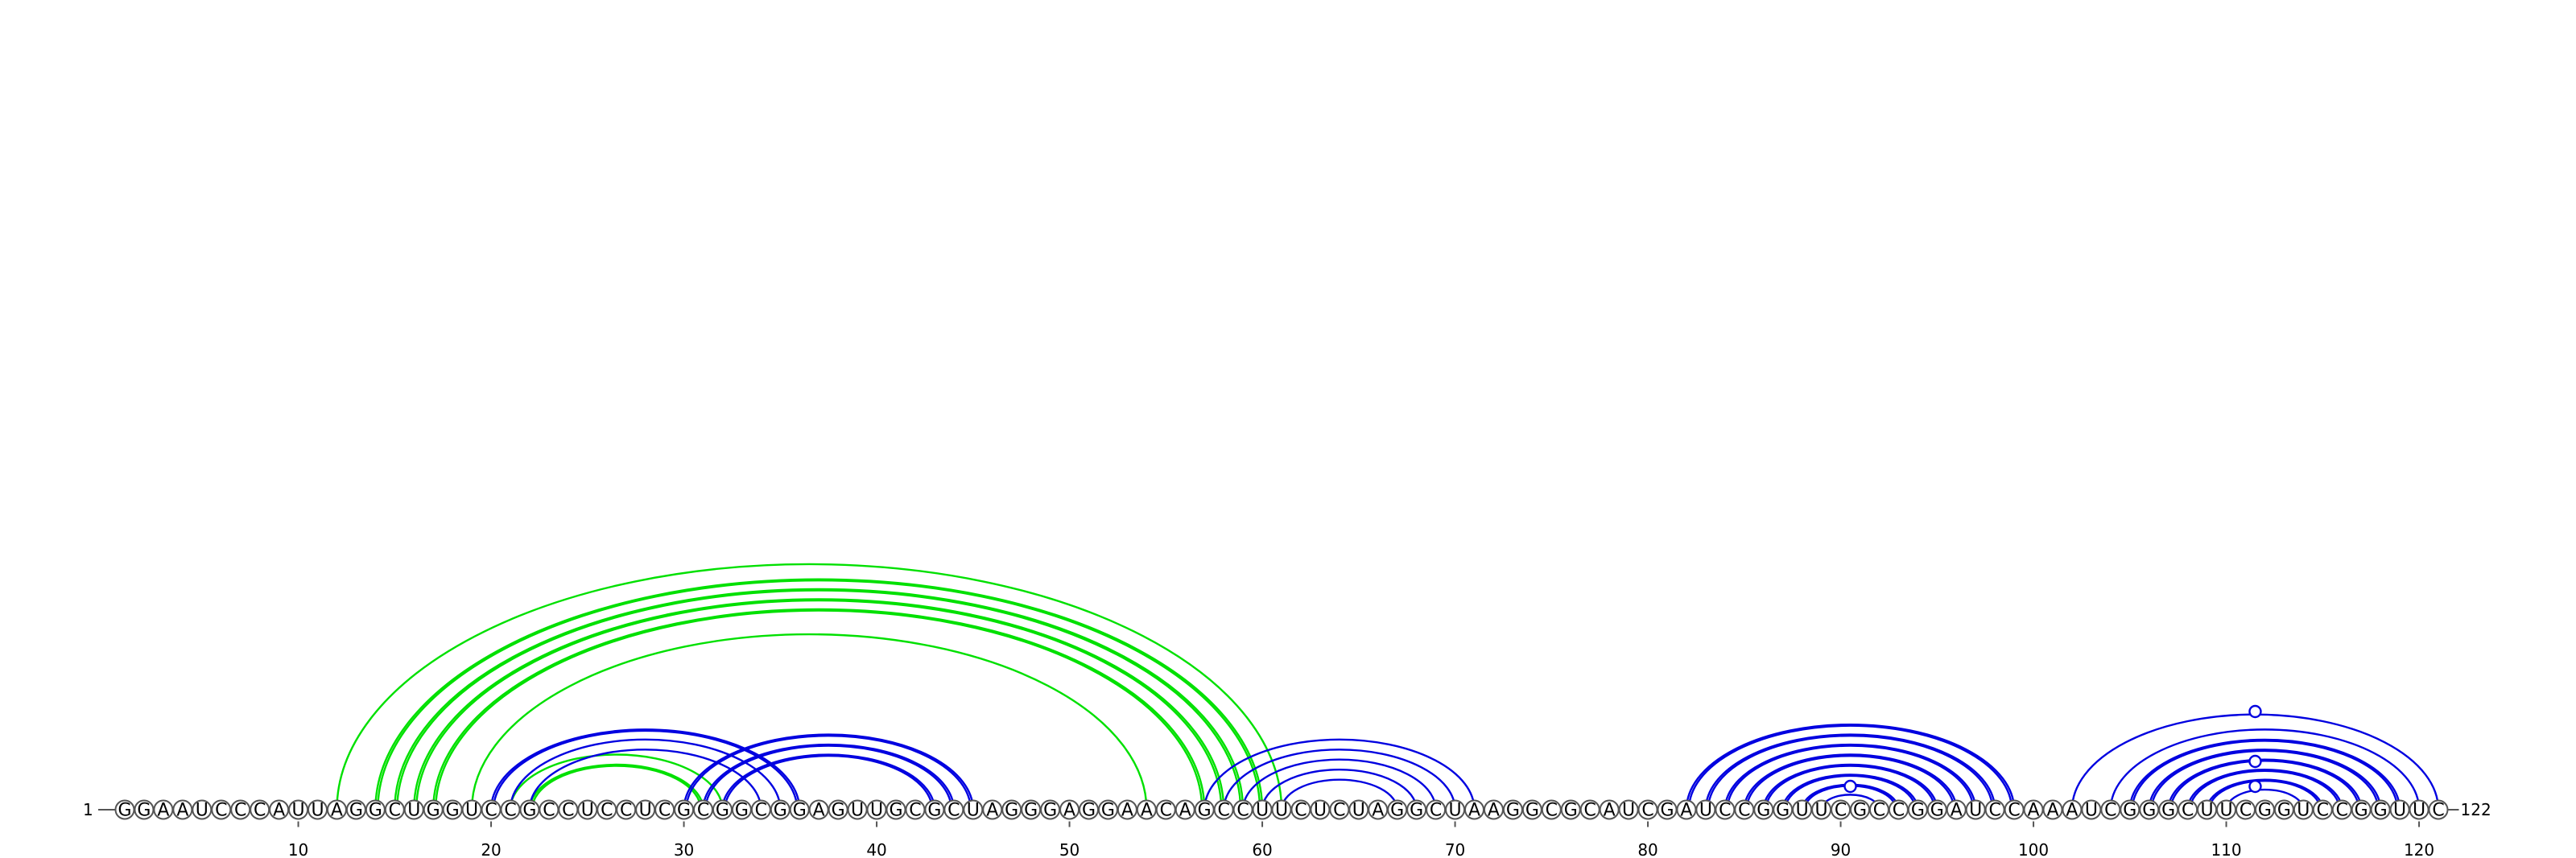 This screenshot has width=2576, height=858. What do you see at coordinates (2419, 849) in the screenshot?
I see `tick-label: 120` at bounding box center [2419, 849].